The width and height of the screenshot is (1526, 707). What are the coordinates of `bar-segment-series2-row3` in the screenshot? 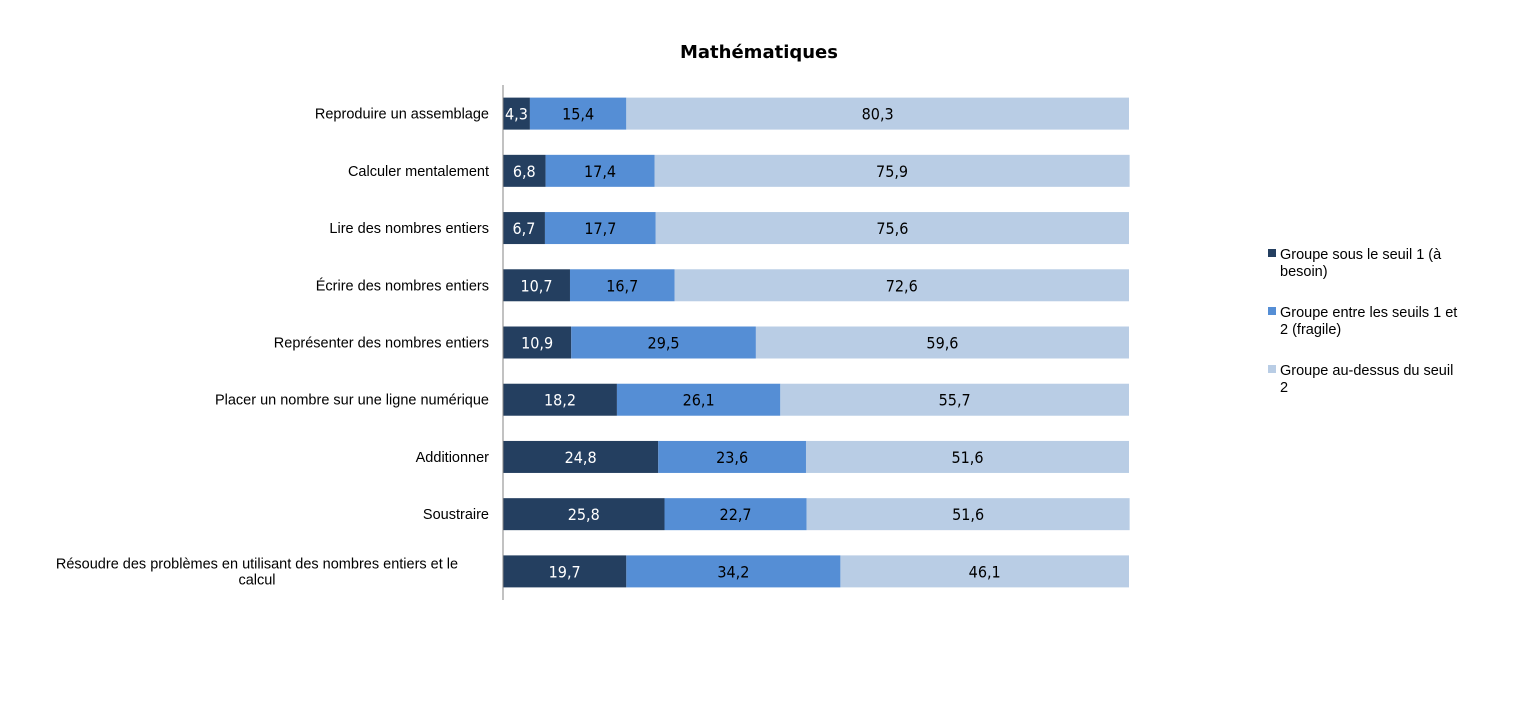 It's located at (600, 228).